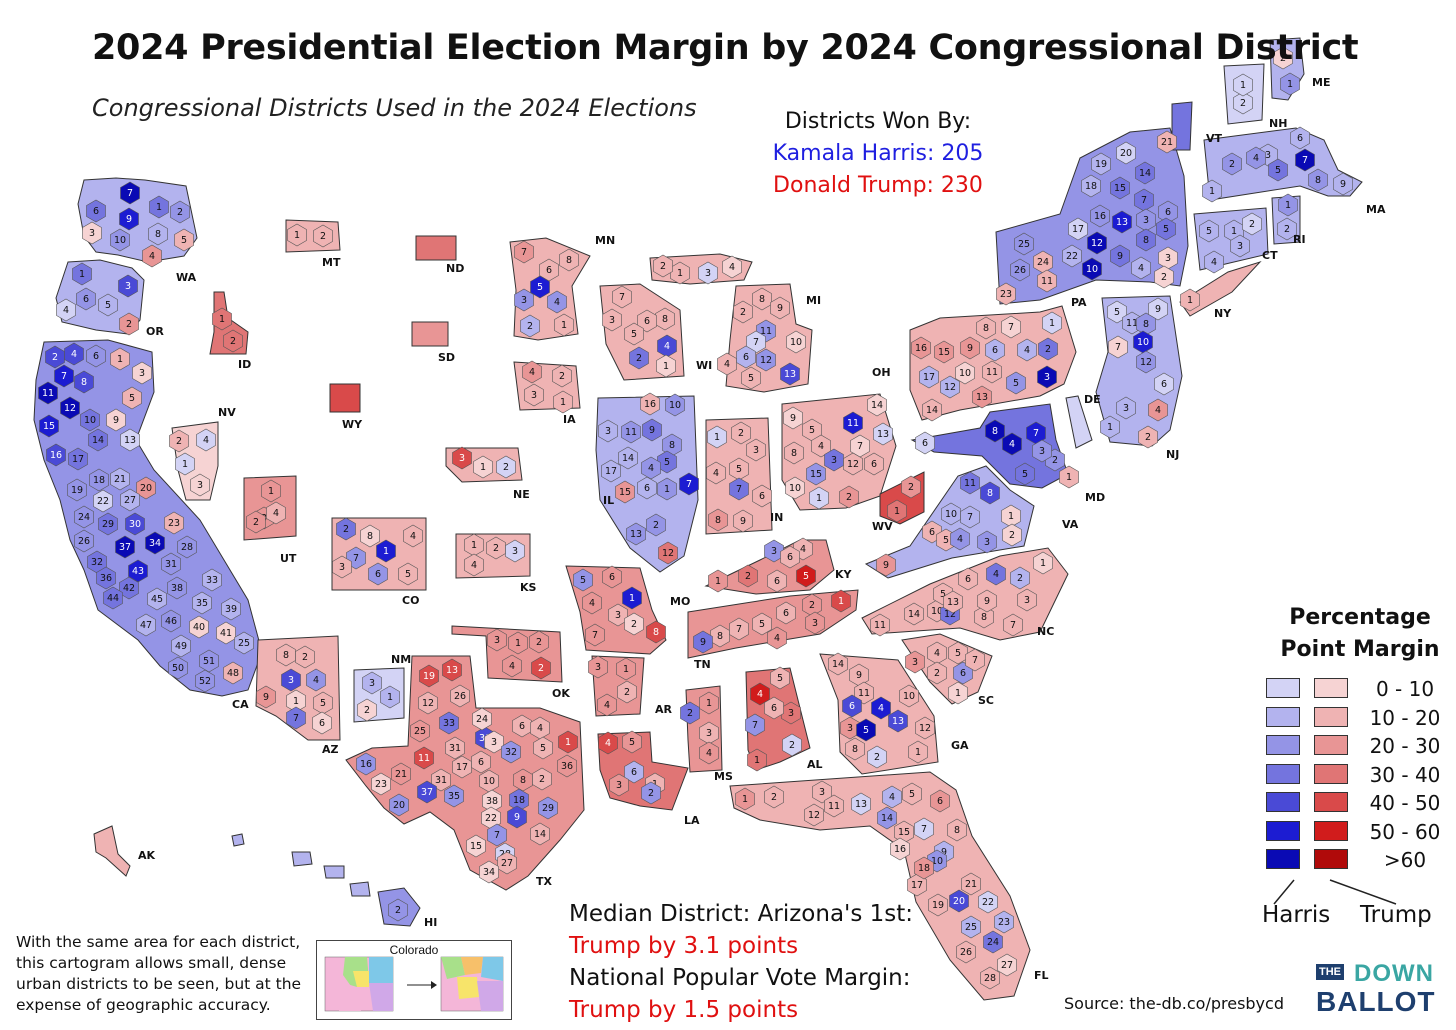 Image resolution: width=1456 pixels, height=1030 pixels. I want to click on district-number: 13, so click(790, 374).